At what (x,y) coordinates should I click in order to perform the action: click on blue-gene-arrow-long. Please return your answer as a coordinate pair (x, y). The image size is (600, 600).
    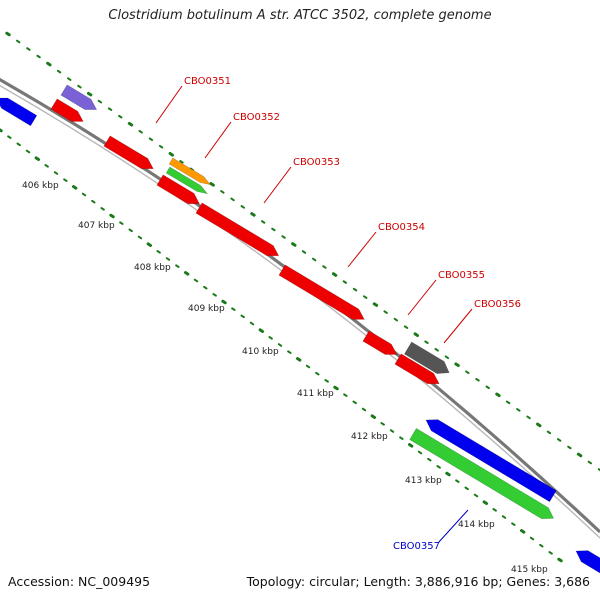
    Looking at the image, I should click on (491, 461).